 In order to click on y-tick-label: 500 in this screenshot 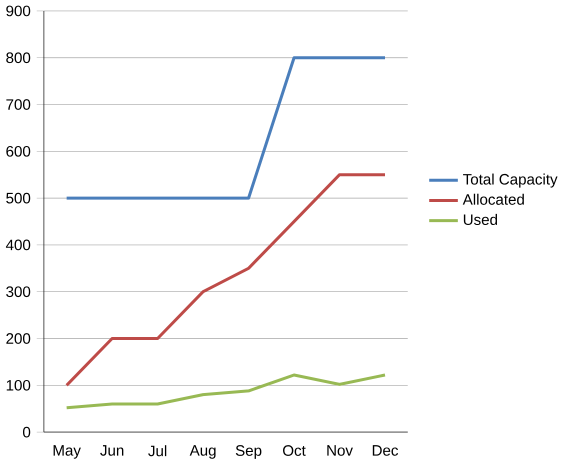, I will do `click(18, 198)`.